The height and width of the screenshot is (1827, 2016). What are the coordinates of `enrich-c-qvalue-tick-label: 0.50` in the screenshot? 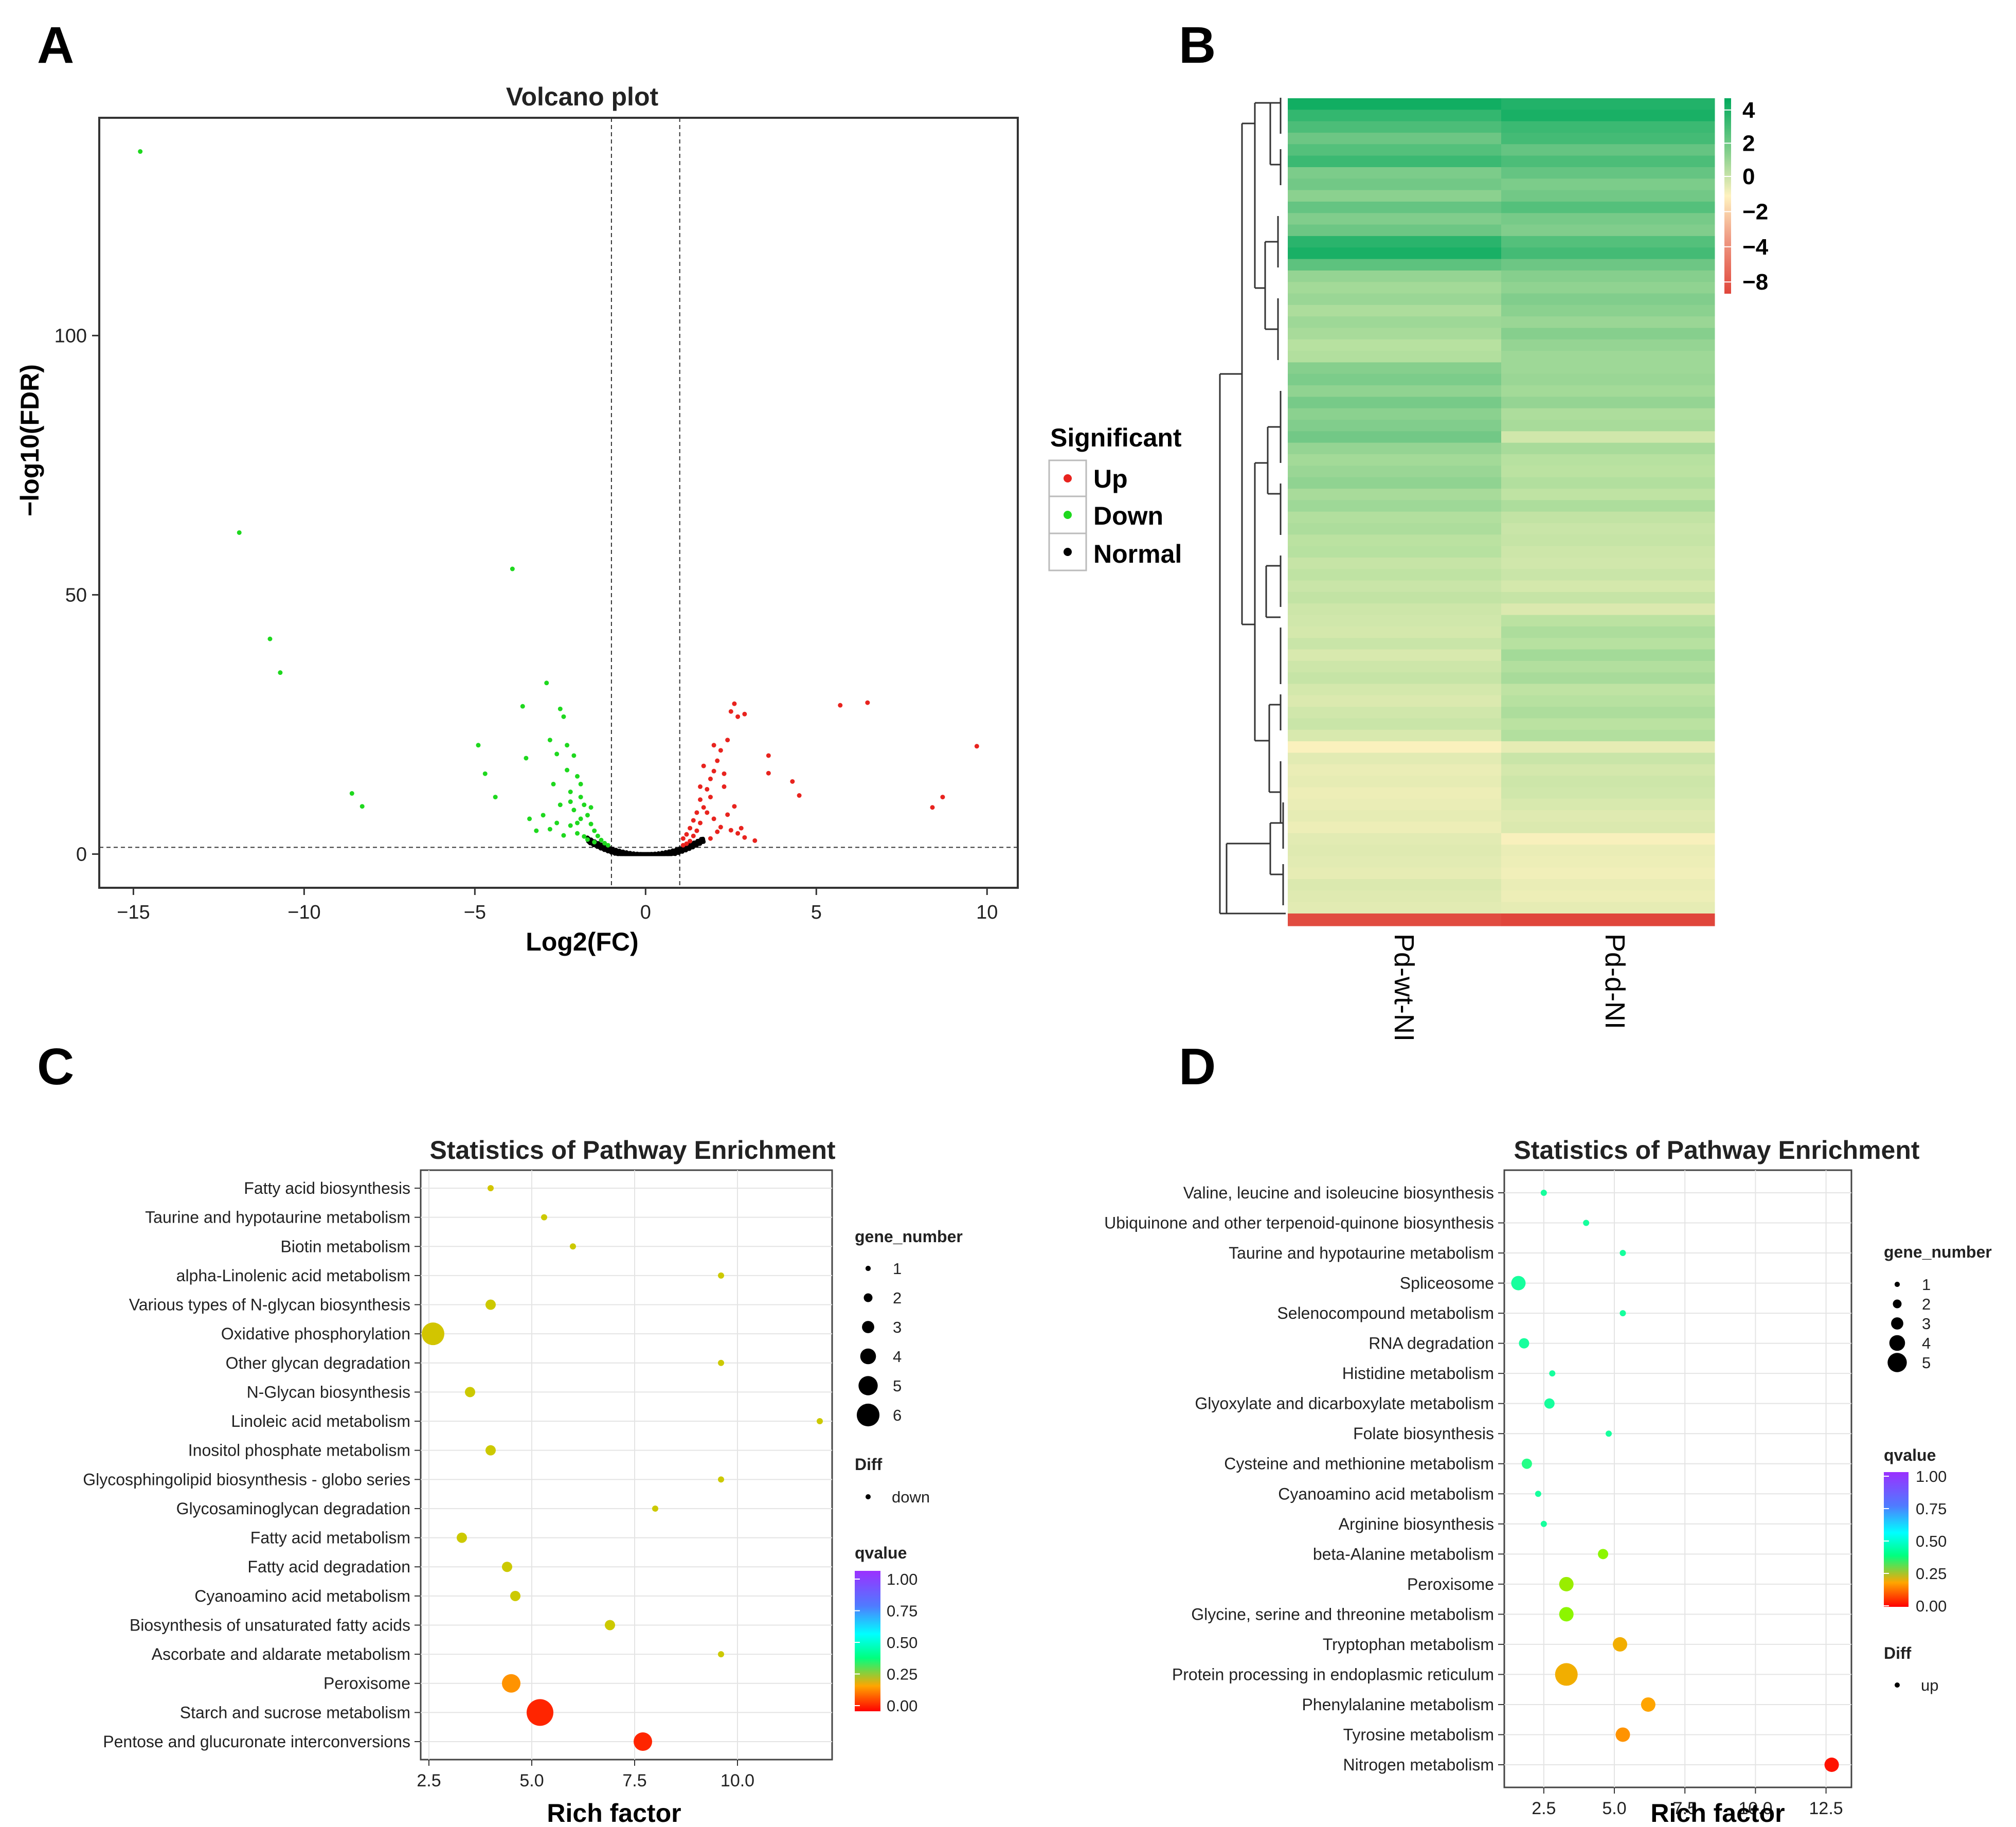 It's located at (902, 1643).